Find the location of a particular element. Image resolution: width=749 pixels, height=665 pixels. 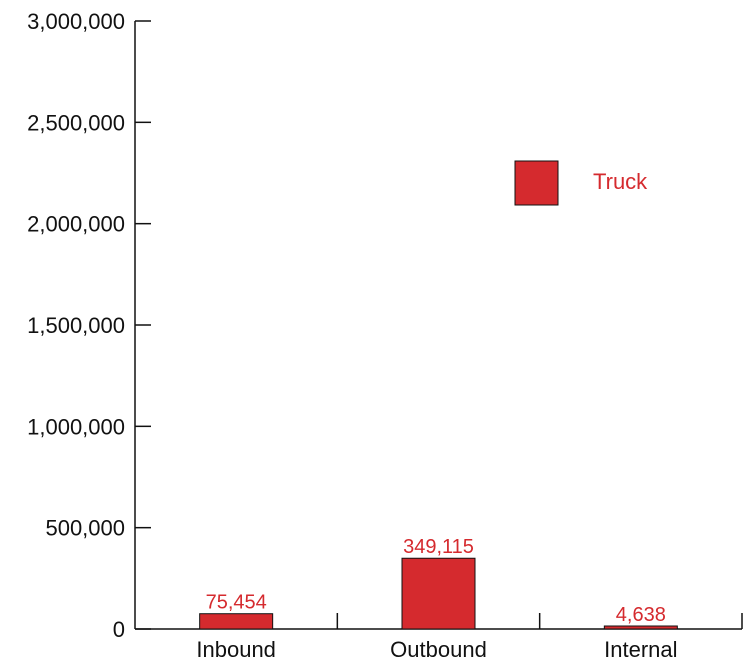

bars: 75,454 349,115 4,638 is located at coordinates (438, 583).